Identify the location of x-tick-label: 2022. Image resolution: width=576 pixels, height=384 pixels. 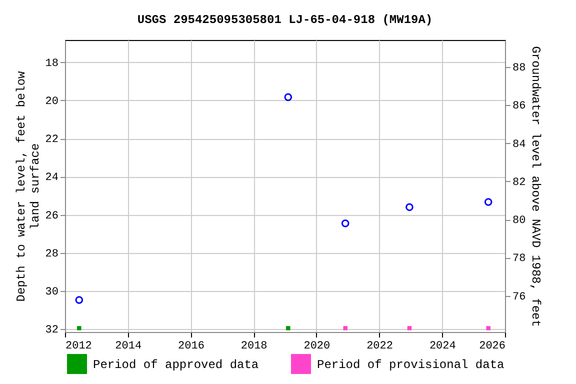
(379, 346).